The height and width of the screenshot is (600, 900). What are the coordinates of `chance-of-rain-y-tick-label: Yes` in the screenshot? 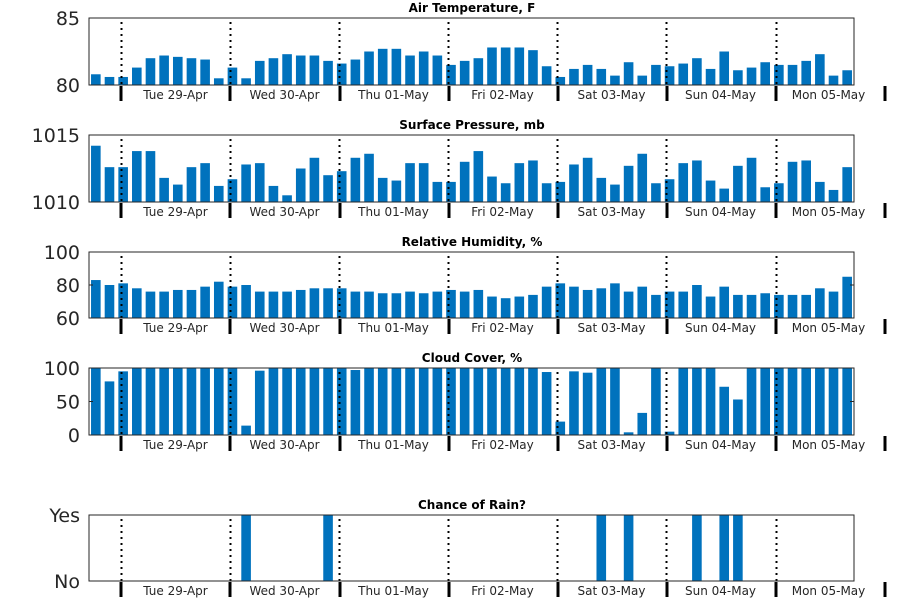 It's located at (64, 516).